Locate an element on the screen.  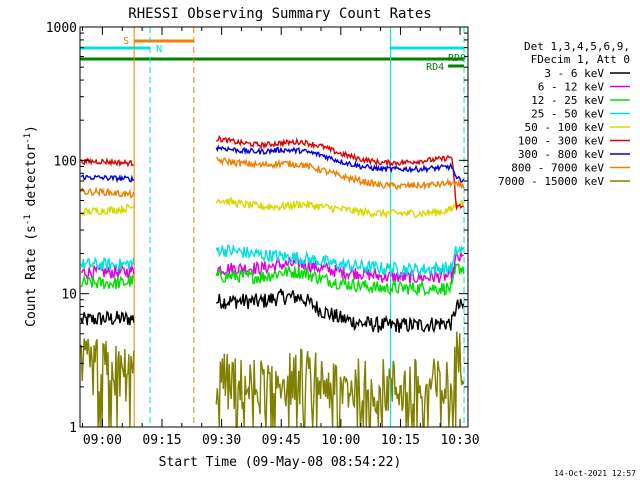
legend-entry-label: 300 - 800 keV is located at coordinates (561, 154).